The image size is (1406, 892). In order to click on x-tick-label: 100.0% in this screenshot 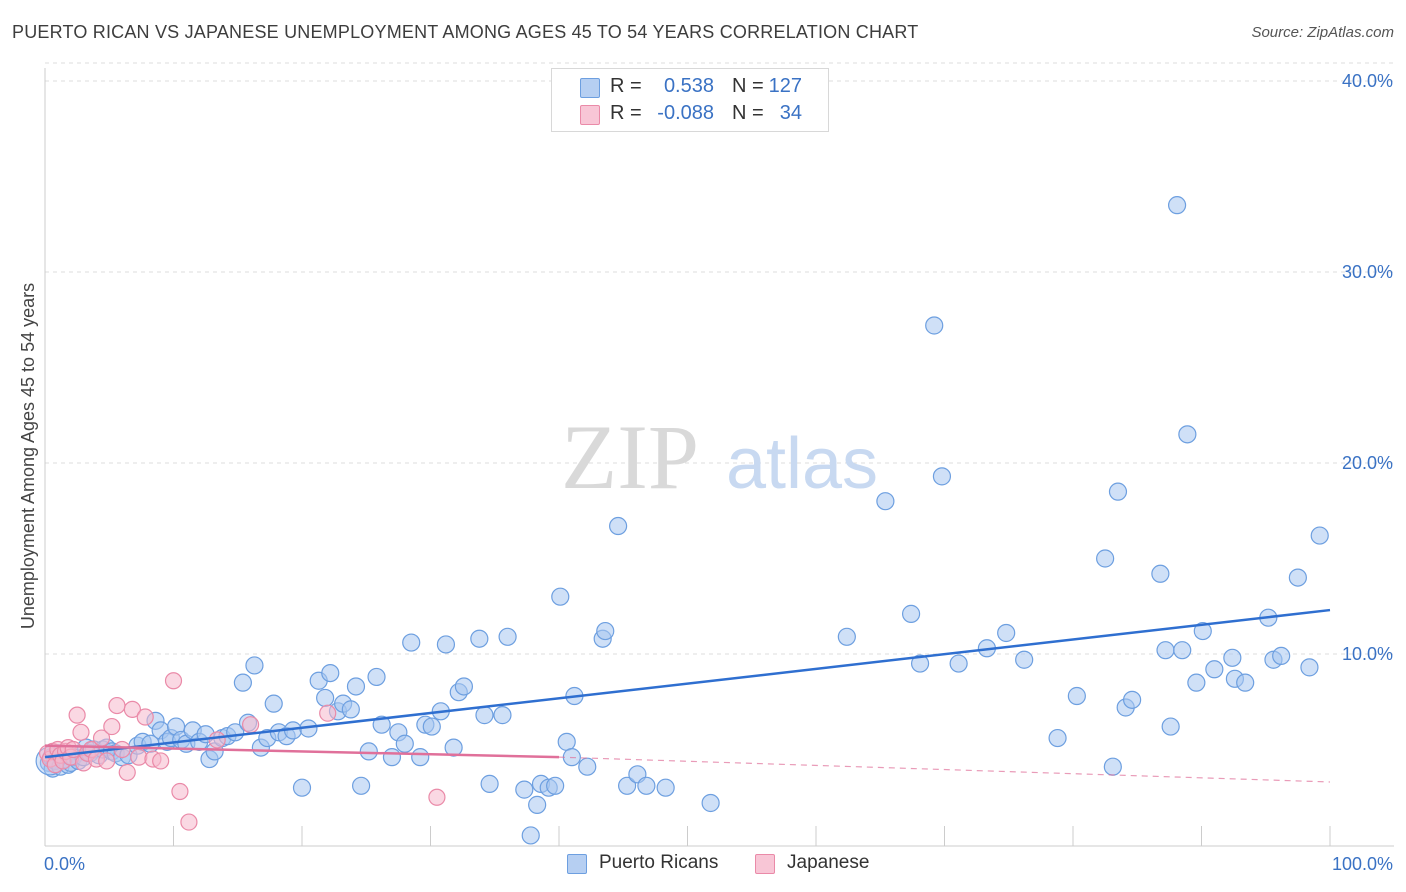, I will do `click(1362, 864)`.